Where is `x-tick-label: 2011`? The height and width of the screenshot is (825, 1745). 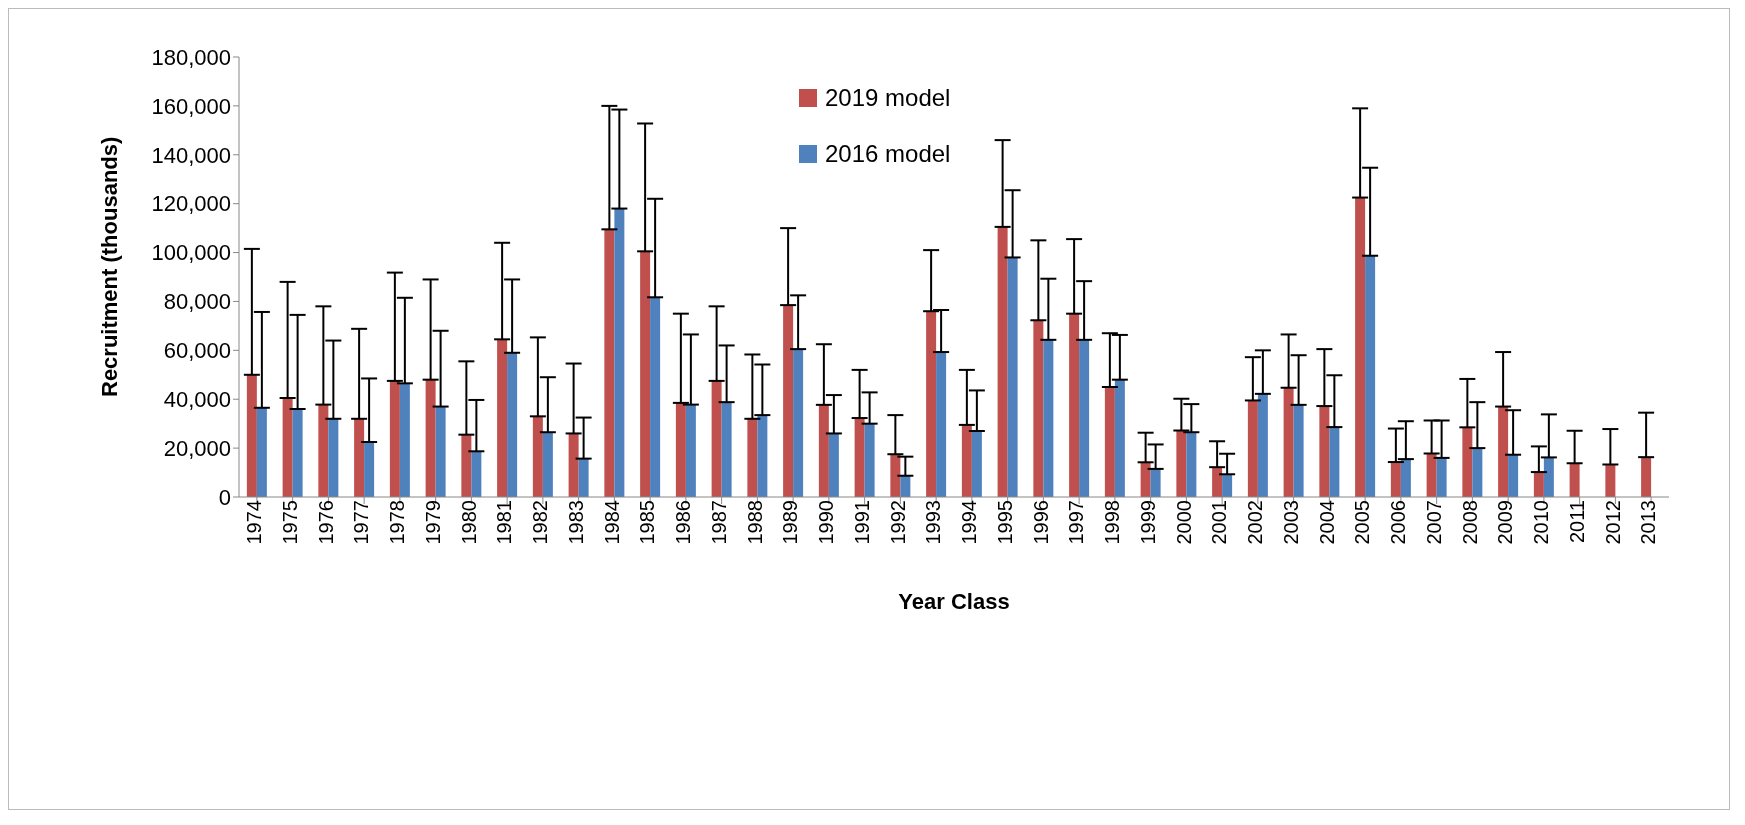 x-tick-label: 2011 is located at coordinates (1576, 522).